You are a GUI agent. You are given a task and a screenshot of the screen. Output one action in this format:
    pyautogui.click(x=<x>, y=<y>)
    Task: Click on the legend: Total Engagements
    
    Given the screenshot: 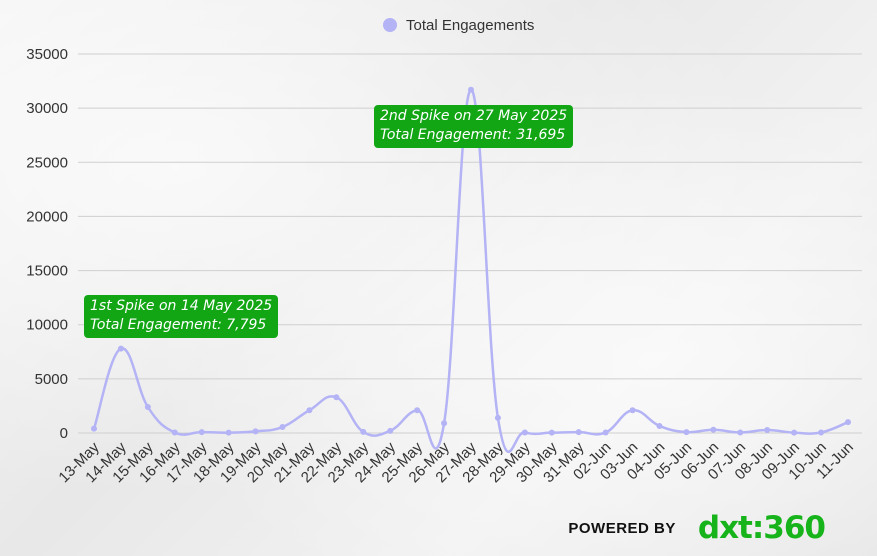 What is the action you would take?
    pyautogui.click(x=458, y=25)
    